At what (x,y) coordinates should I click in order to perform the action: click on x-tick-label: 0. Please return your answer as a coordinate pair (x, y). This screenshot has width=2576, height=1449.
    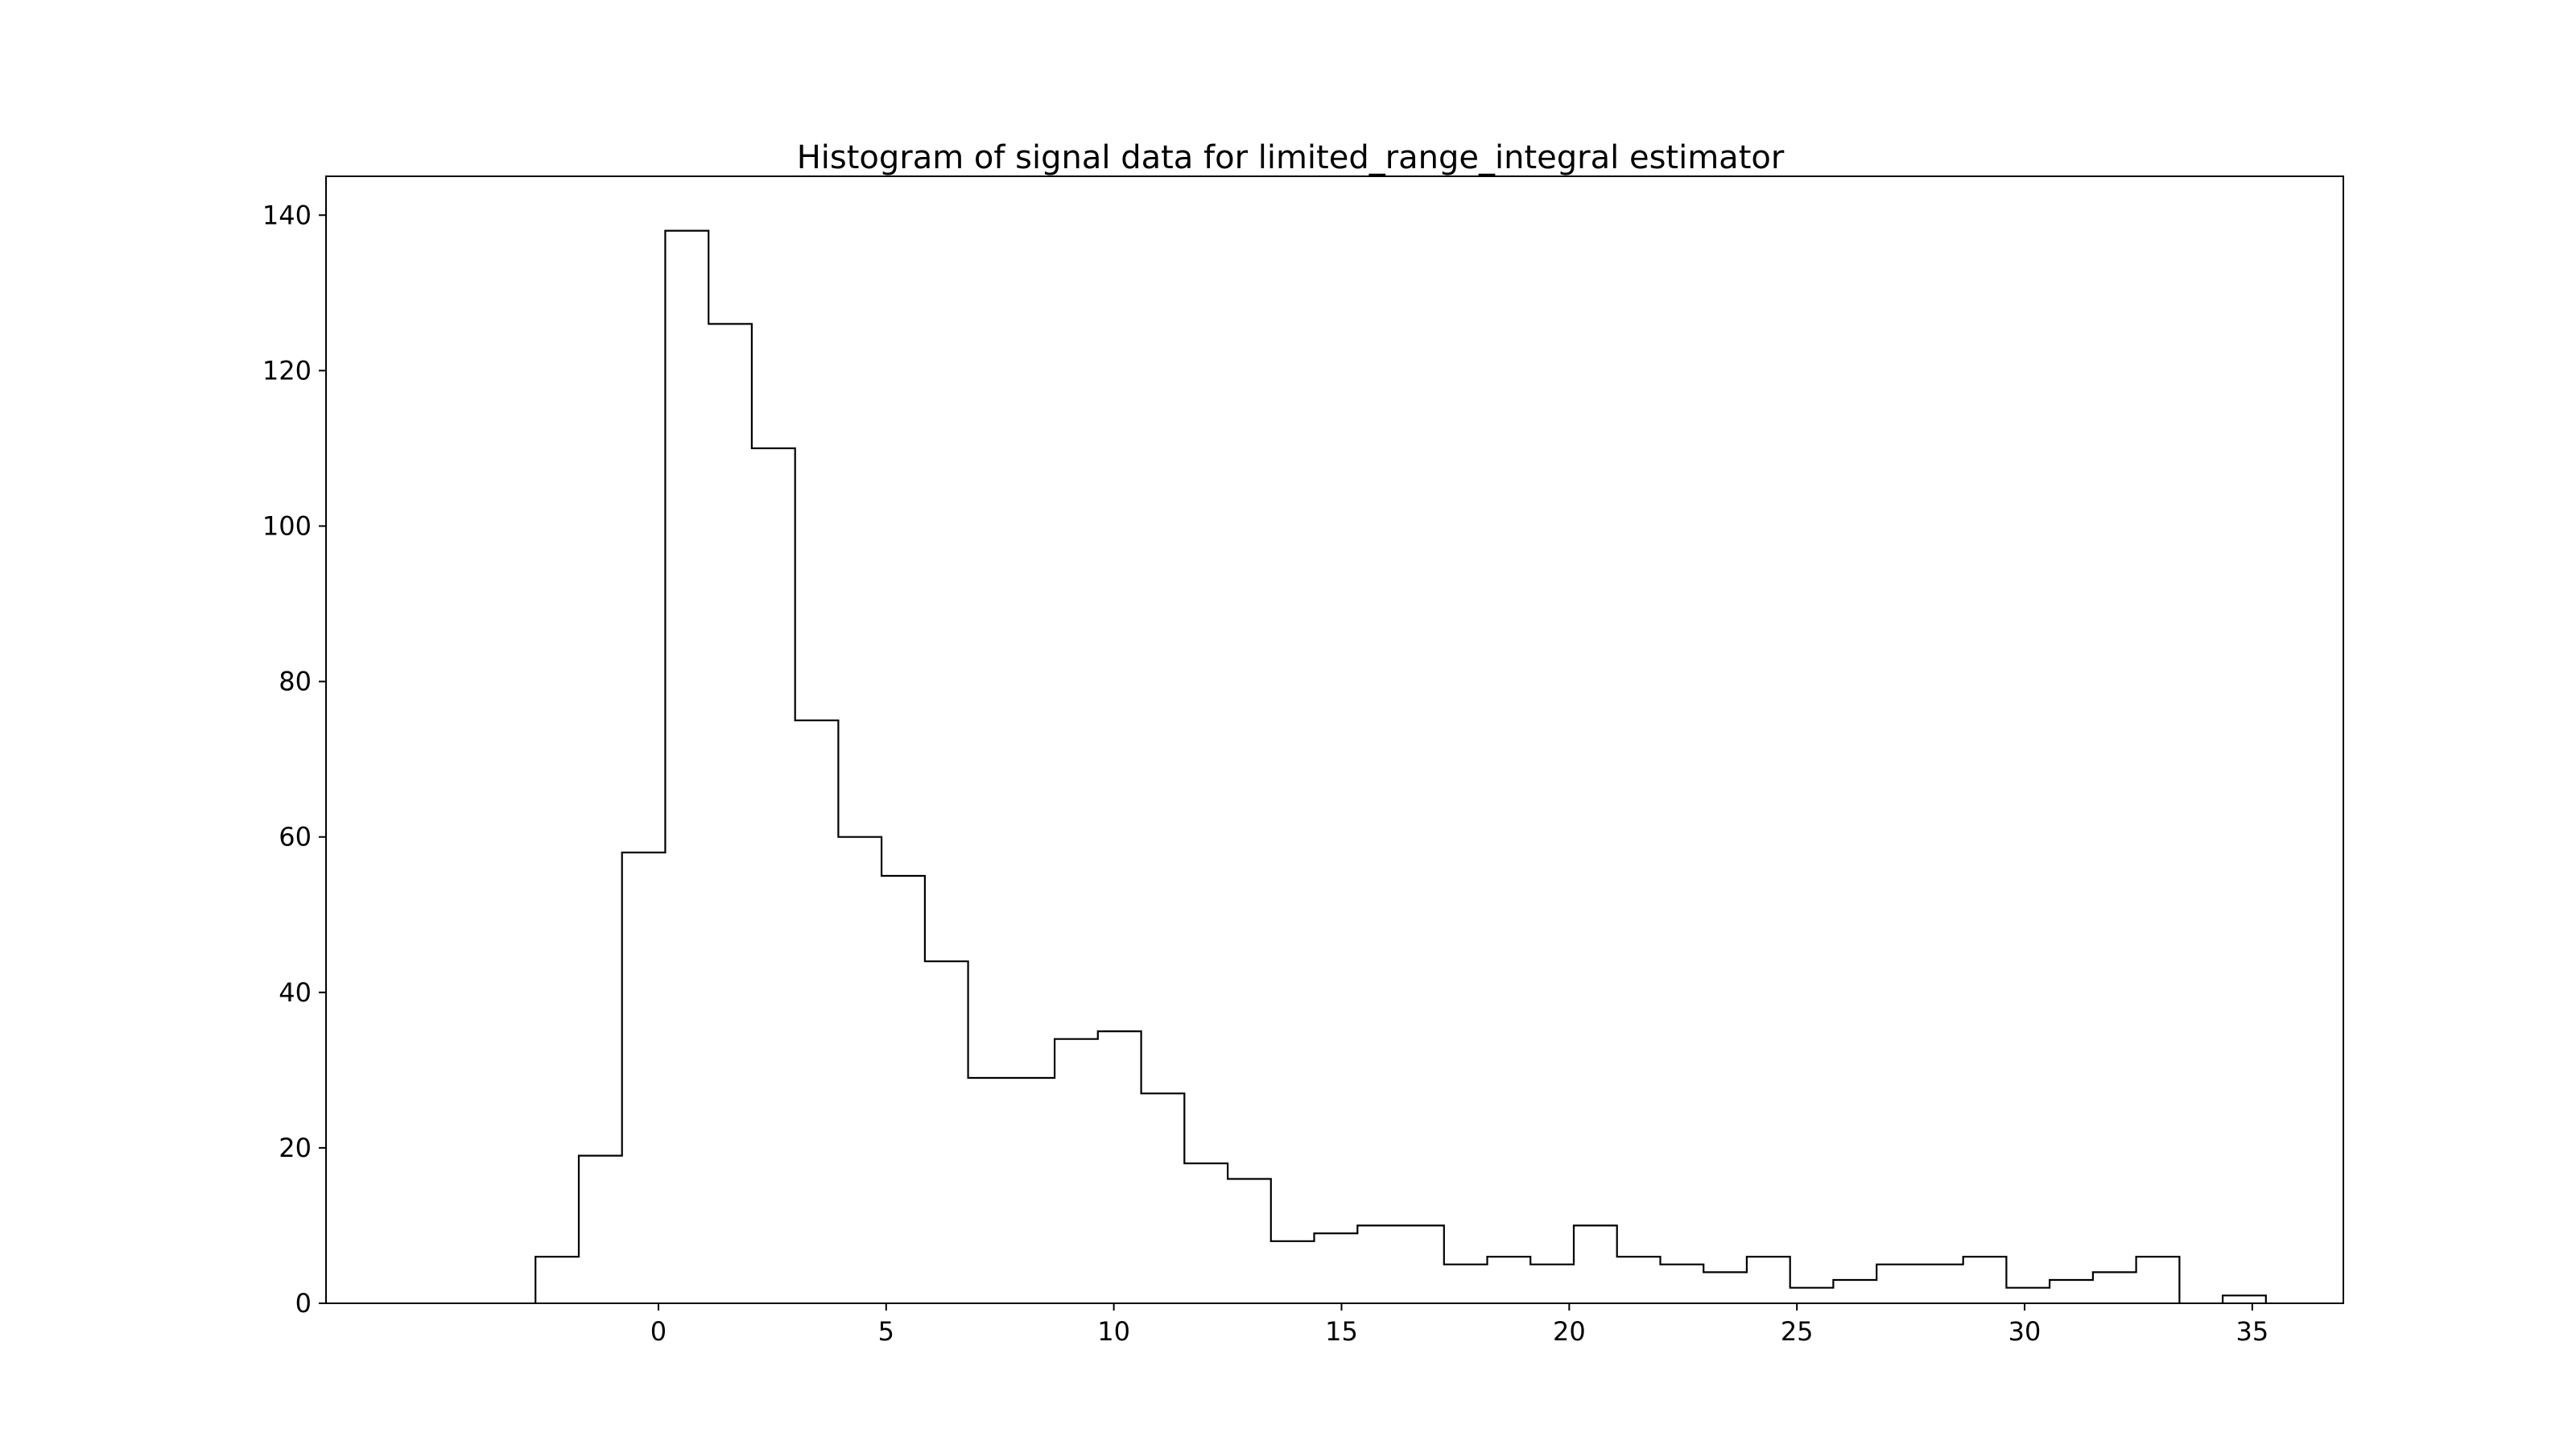
    Looking at the image, I should click on (658, 1331).